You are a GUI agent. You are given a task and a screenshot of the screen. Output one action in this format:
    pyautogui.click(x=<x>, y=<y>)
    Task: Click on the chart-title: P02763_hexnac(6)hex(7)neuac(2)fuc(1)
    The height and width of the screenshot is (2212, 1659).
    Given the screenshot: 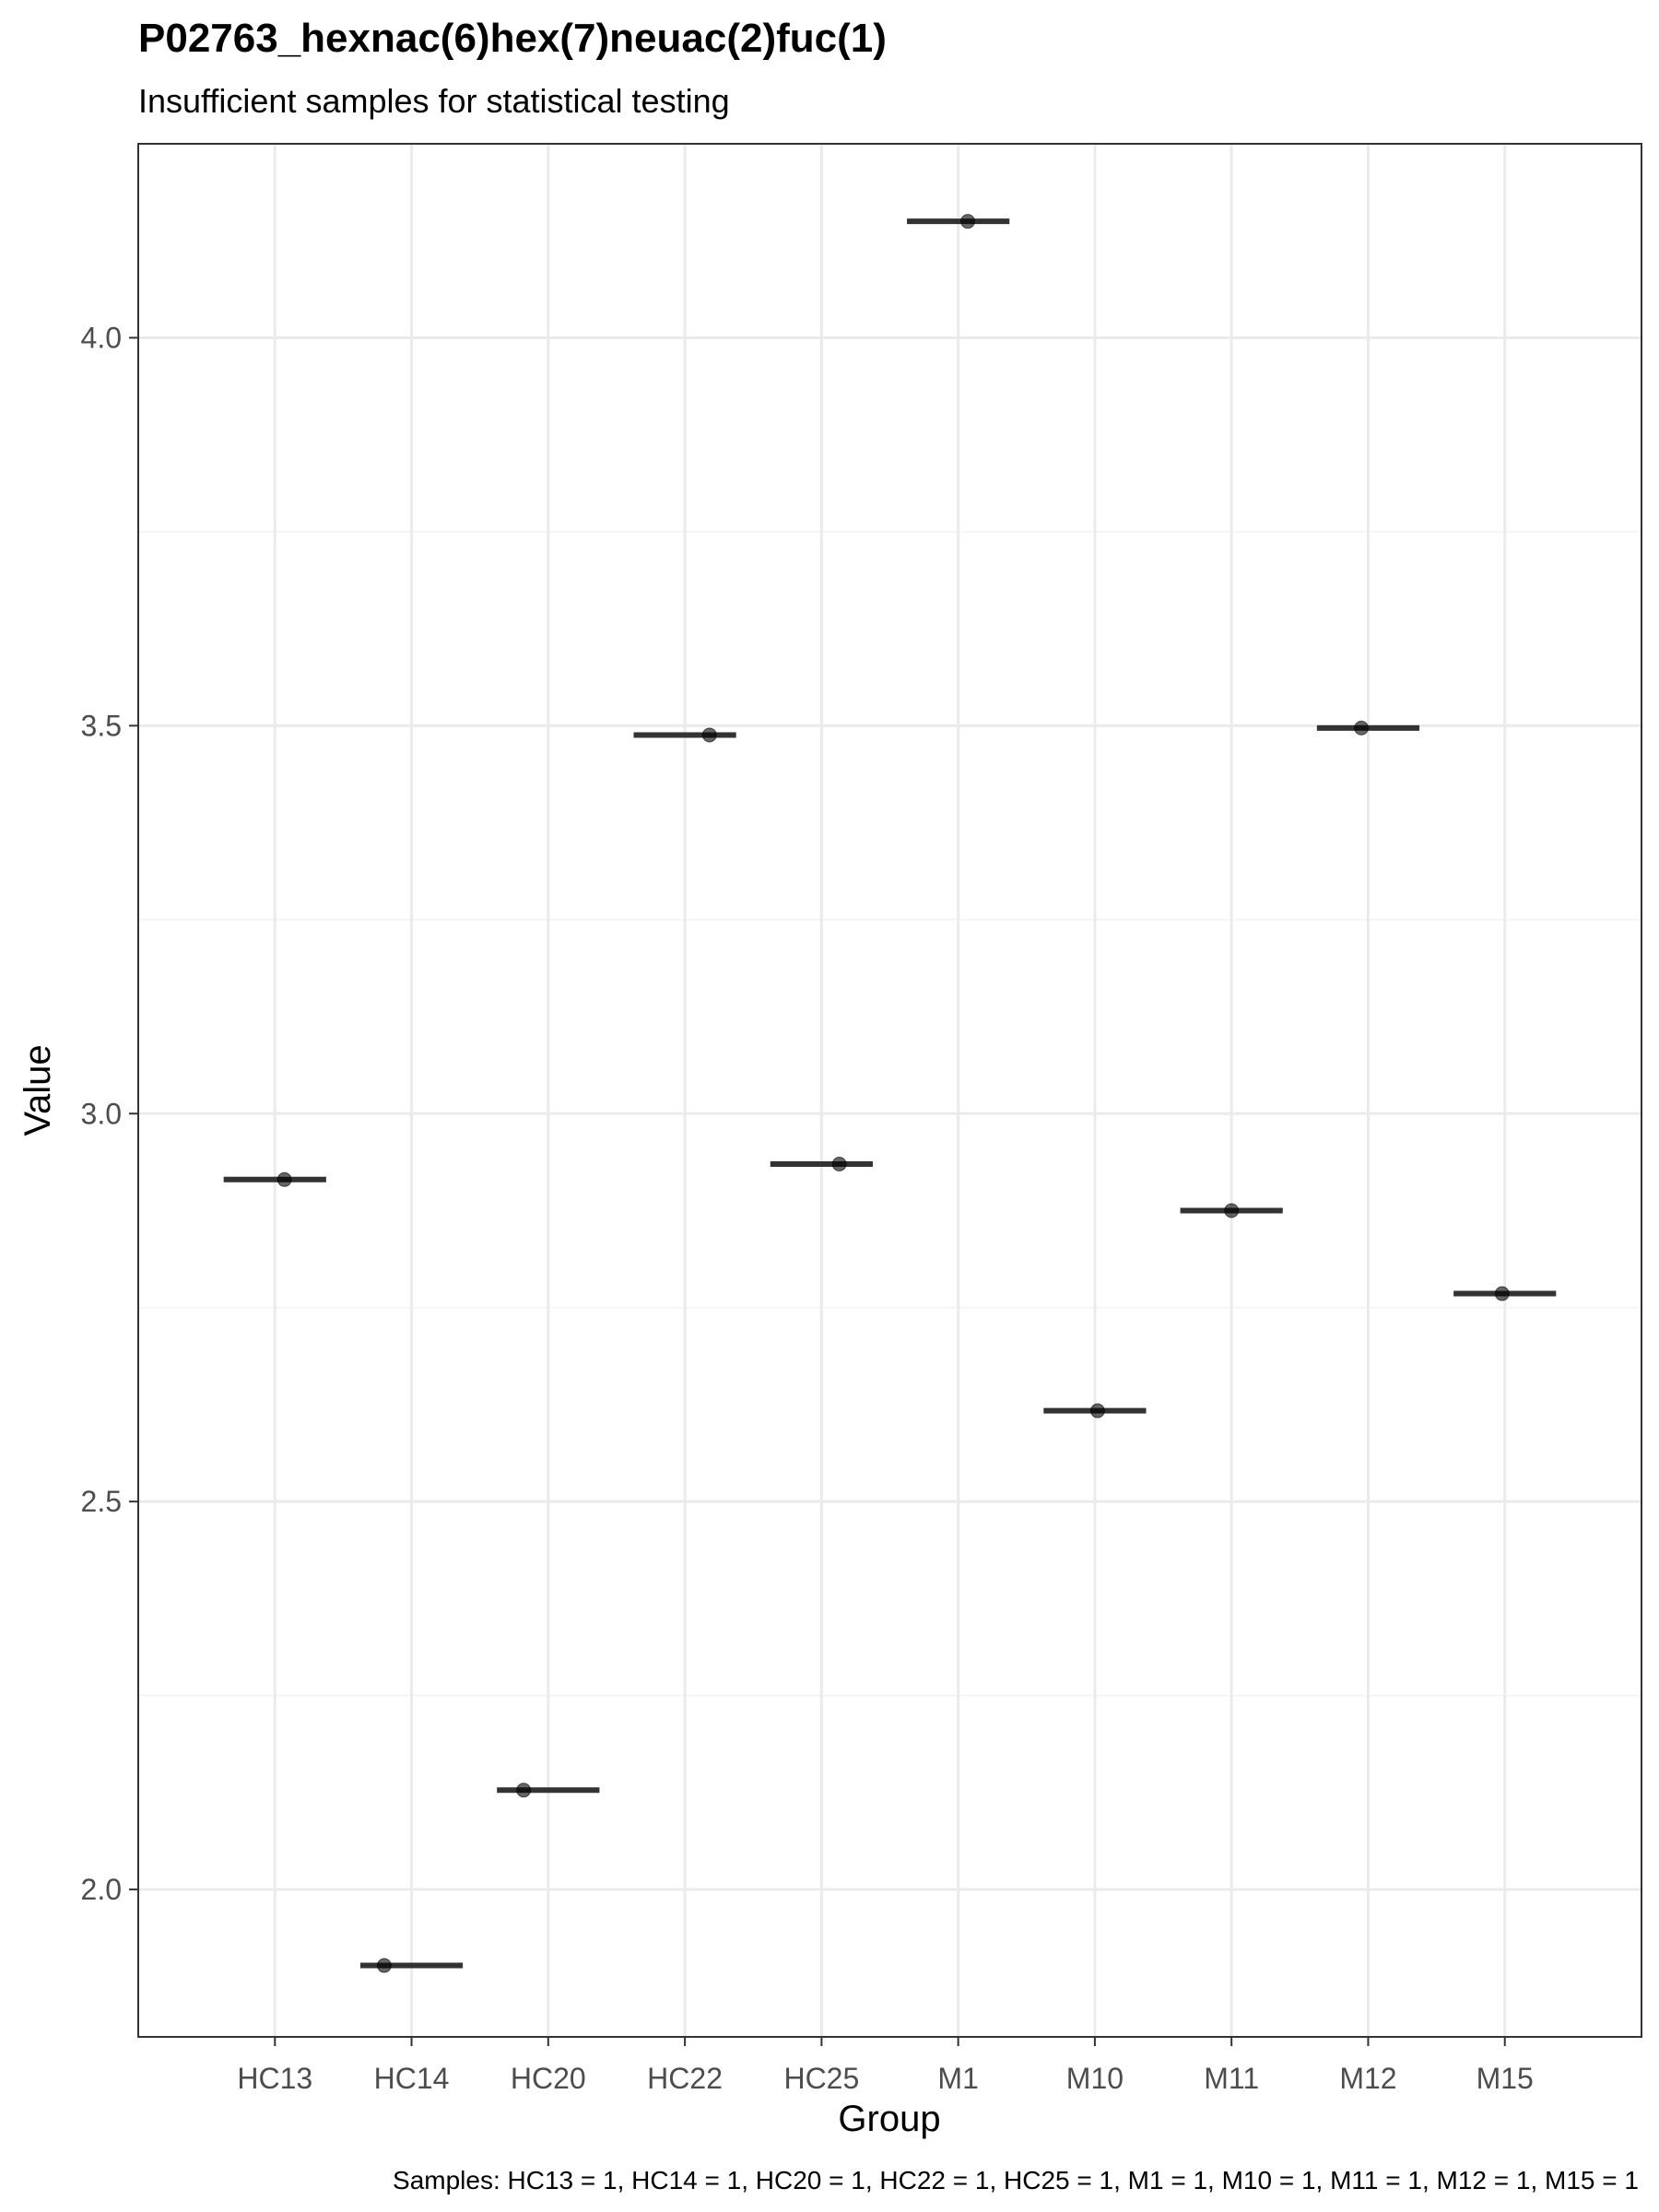 What is the action you would take?
    pyautogui.click(x=512, y=38)
    